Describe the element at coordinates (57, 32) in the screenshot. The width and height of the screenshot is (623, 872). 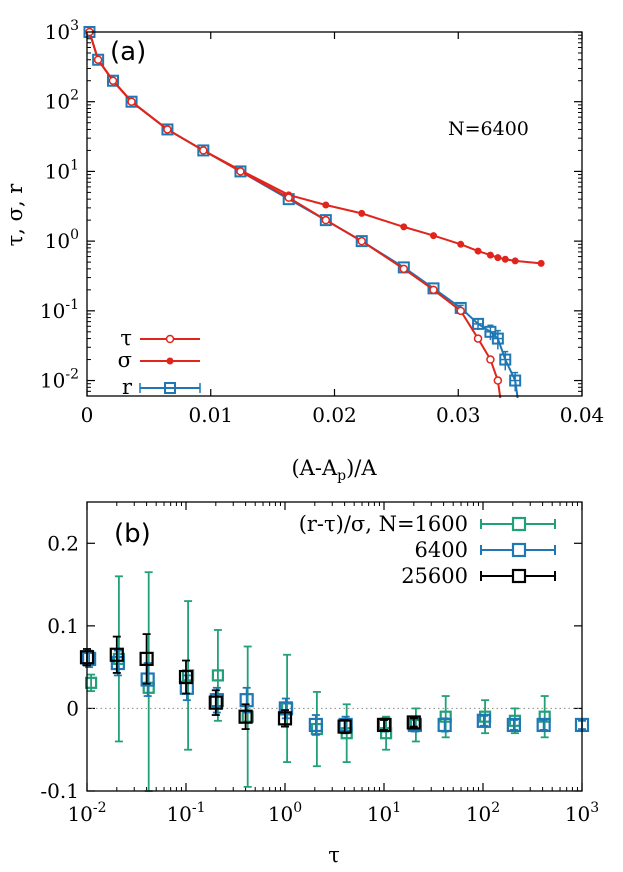
I see `a-ytick-label-0-base: 10` at that location.